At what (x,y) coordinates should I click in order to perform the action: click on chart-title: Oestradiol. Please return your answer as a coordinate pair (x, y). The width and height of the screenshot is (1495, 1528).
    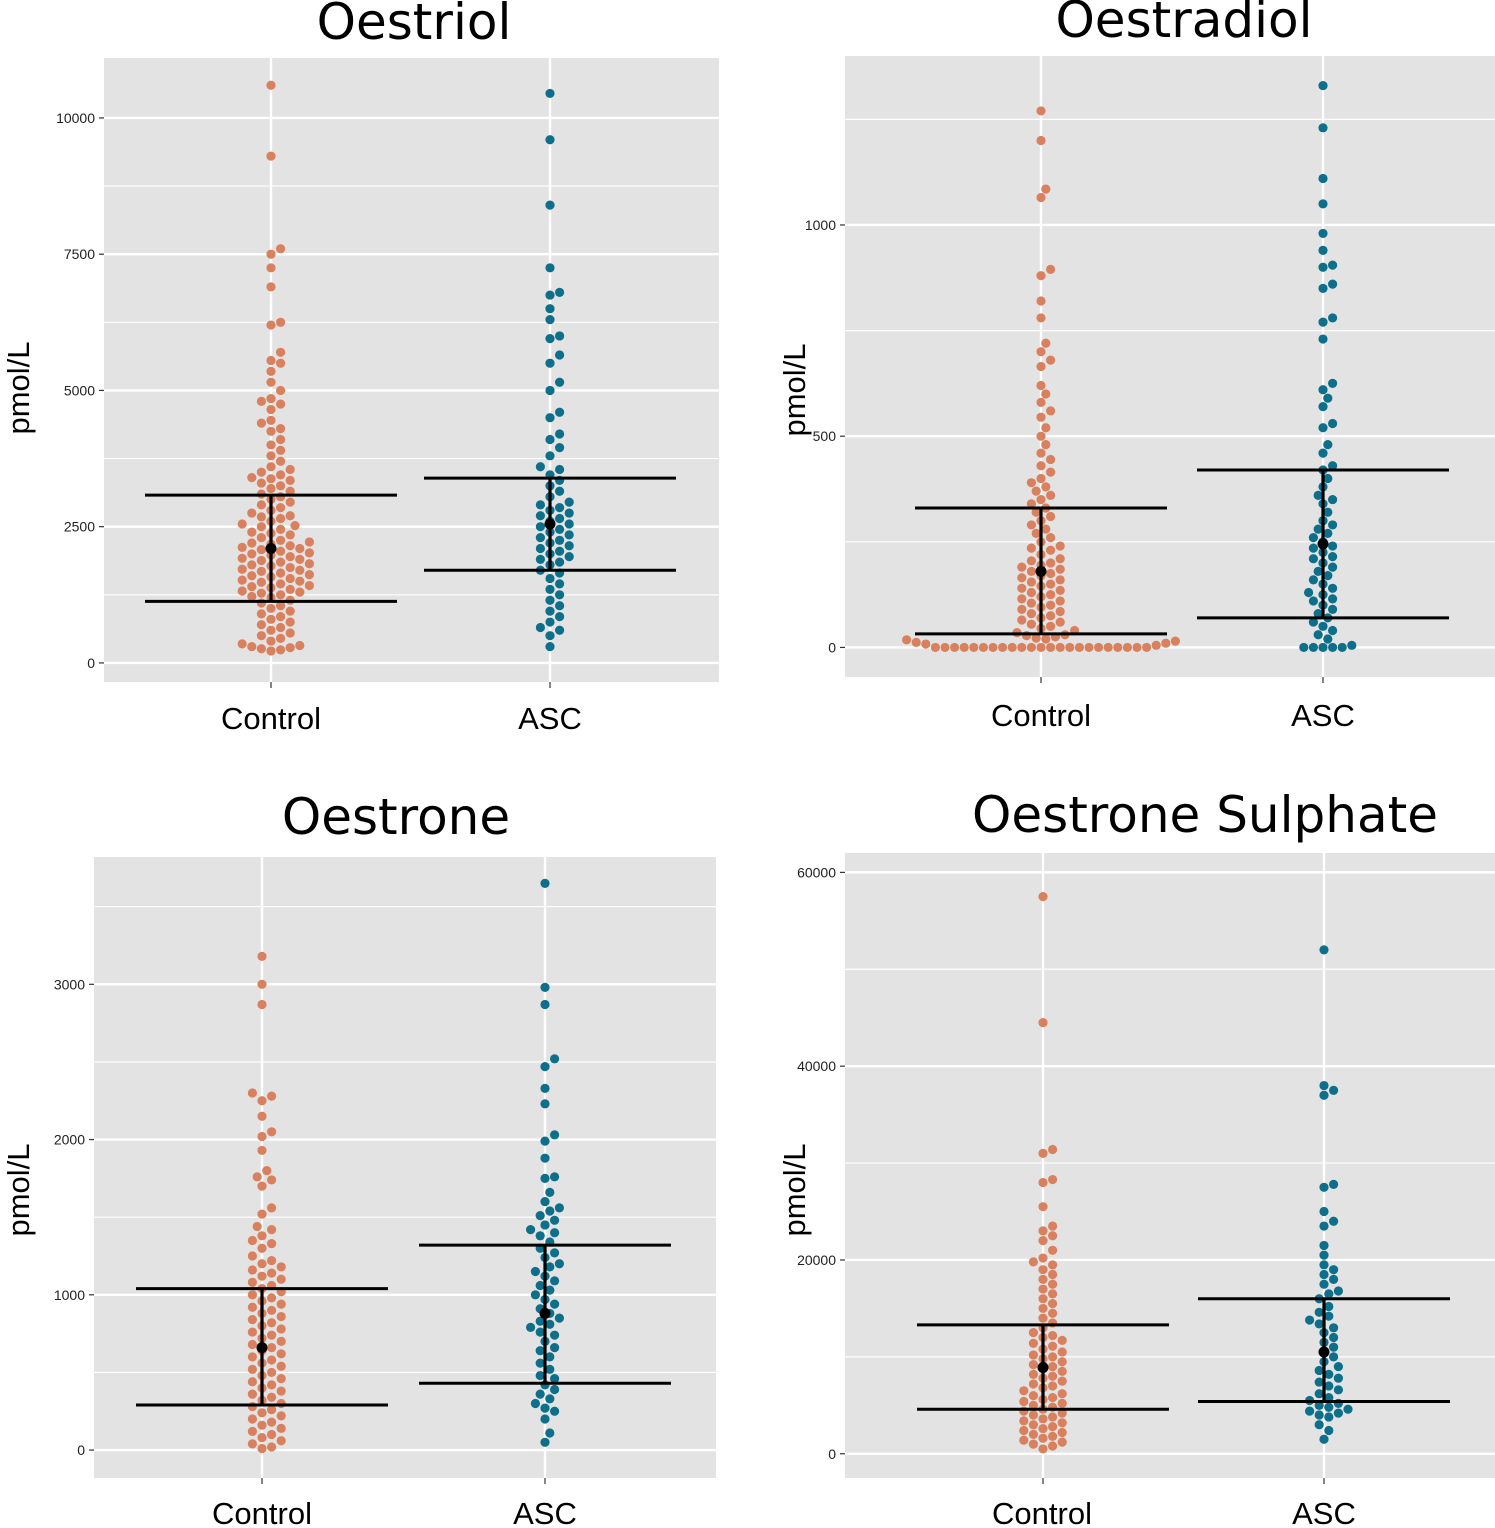
    Looking at the image, I should click on (1183, 24).